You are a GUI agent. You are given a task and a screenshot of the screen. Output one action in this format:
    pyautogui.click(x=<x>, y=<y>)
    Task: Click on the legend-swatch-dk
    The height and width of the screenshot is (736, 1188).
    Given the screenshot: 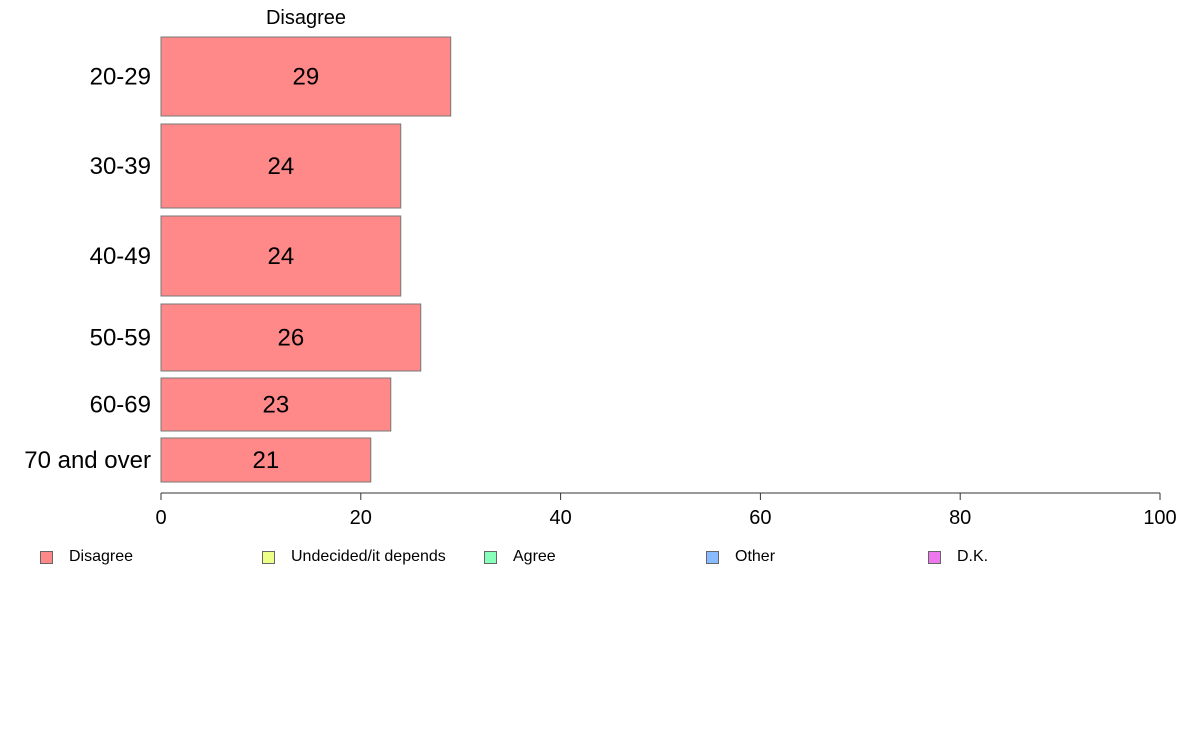 What is the action you would take?
    pyautogui.click(x=934, y=557)
    